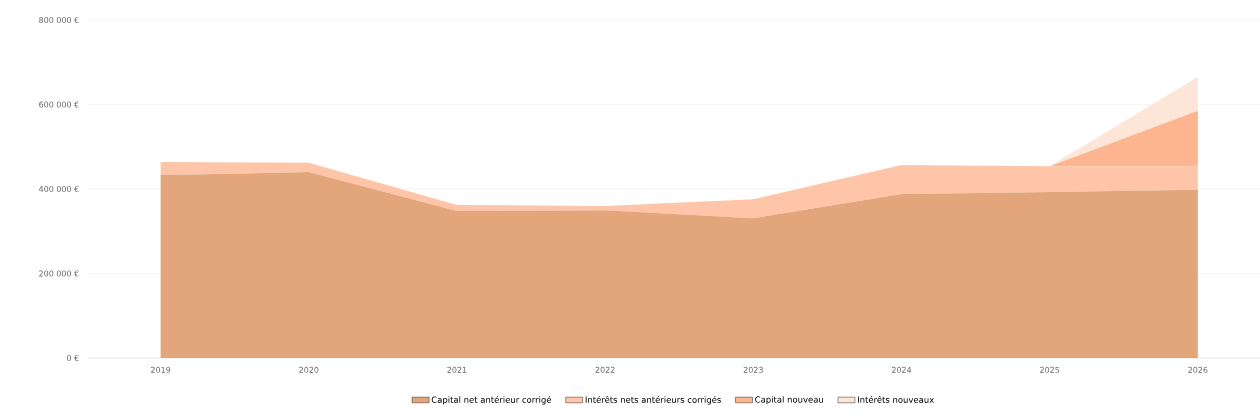  I want to click on legend-label: Capital net antérieur corrigé, so click(491, 400).